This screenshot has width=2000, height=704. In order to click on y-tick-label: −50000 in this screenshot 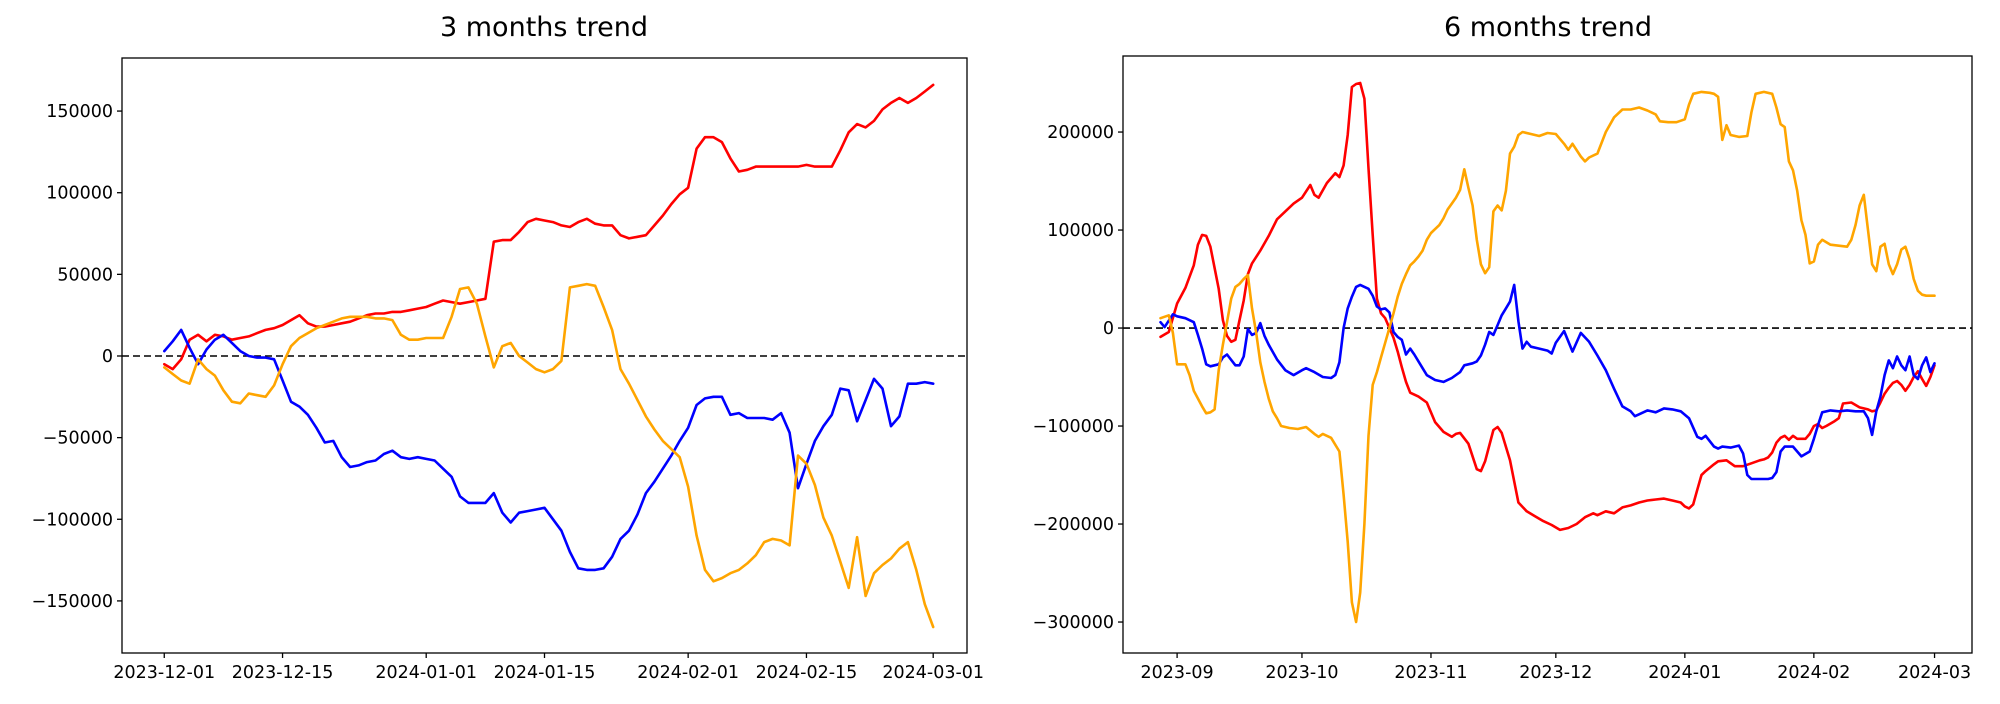, I will do `click(78, 439)`.